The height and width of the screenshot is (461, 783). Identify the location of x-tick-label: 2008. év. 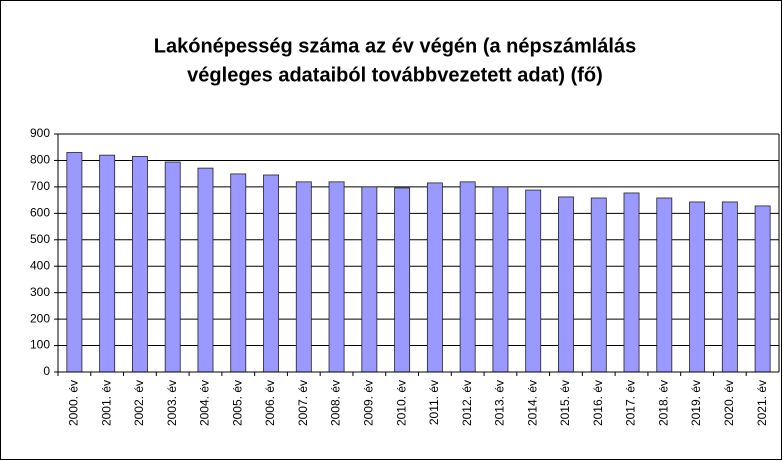
(336, 403).